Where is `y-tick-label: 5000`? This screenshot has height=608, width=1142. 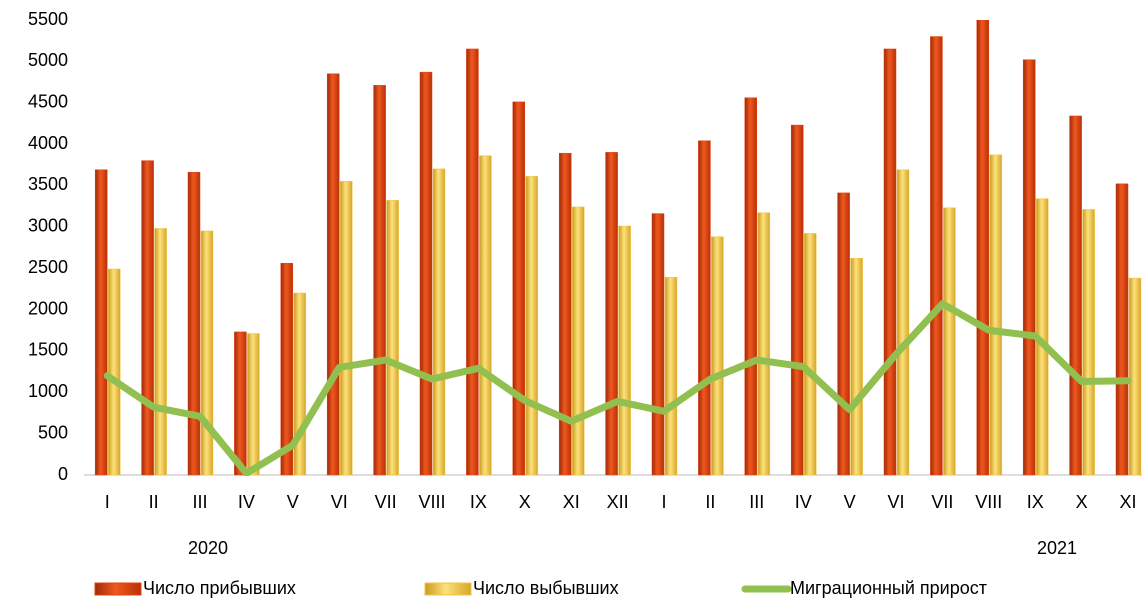 y-tick-label: 5000 is located at coordinates (48, 60).